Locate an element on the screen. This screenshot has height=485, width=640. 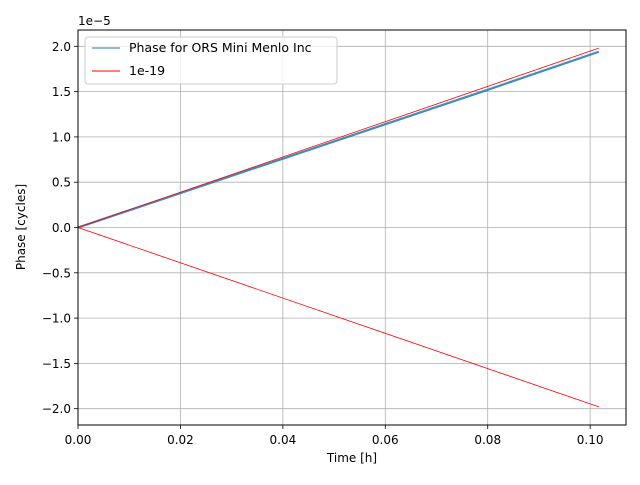
y-tick-label: 0.0 is located at coordinates (61, 228).